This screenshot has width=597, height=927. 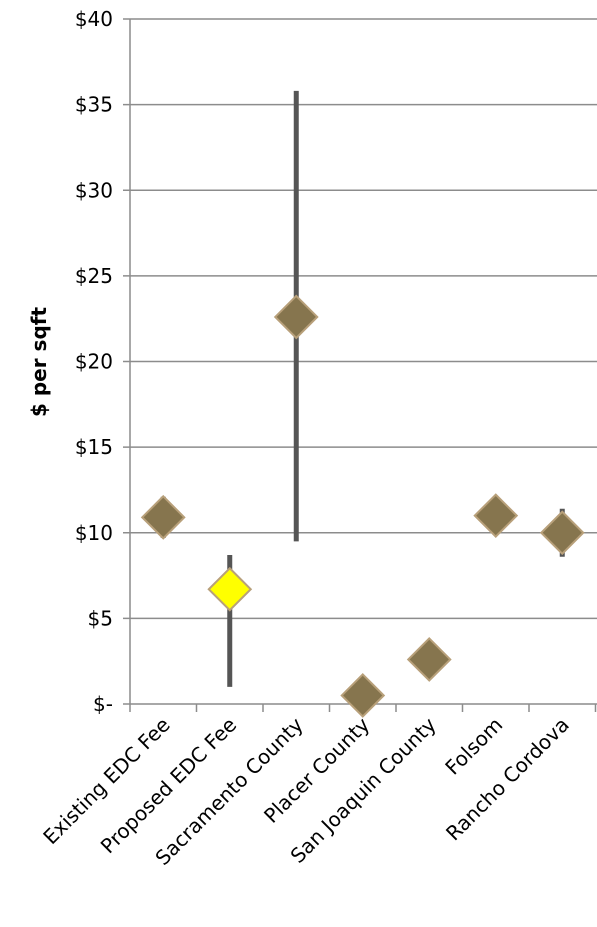 What do you see at coordinates (106, 781) in the screenshot?
I see `x-tick-label: Existing EDC Fee` at bounding box center [106, 781].